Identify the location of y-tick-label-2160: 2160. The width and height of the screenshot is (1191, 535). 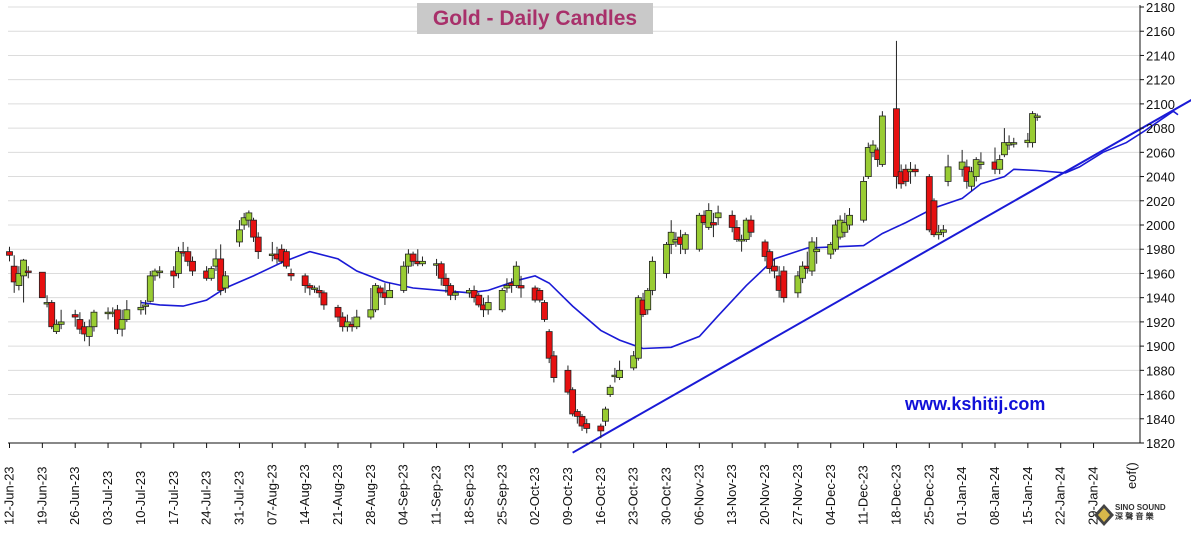
(1160, 31).